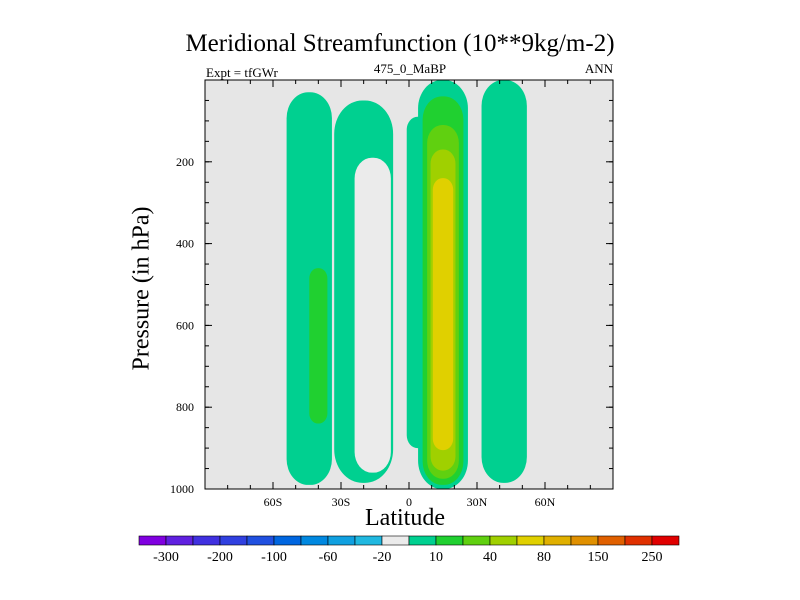  I want to click on colorbar-label-7: 80, so click(544, 557).